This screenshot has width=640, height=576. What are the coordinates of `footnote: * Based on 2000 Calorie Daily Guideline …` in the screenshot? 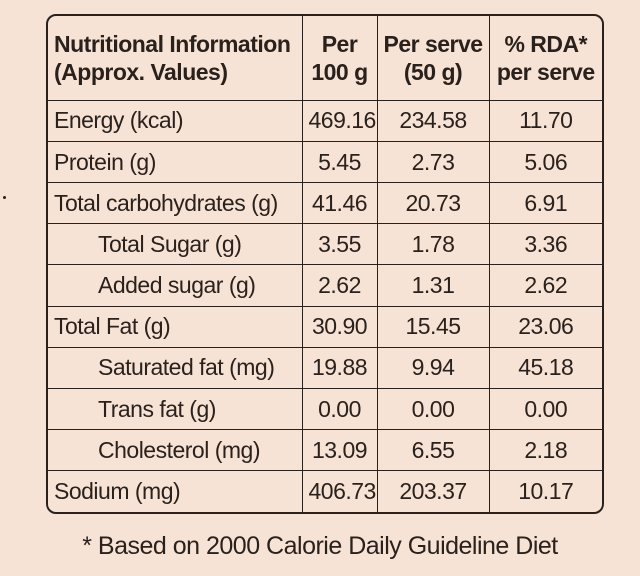 It's located at (320, 546).